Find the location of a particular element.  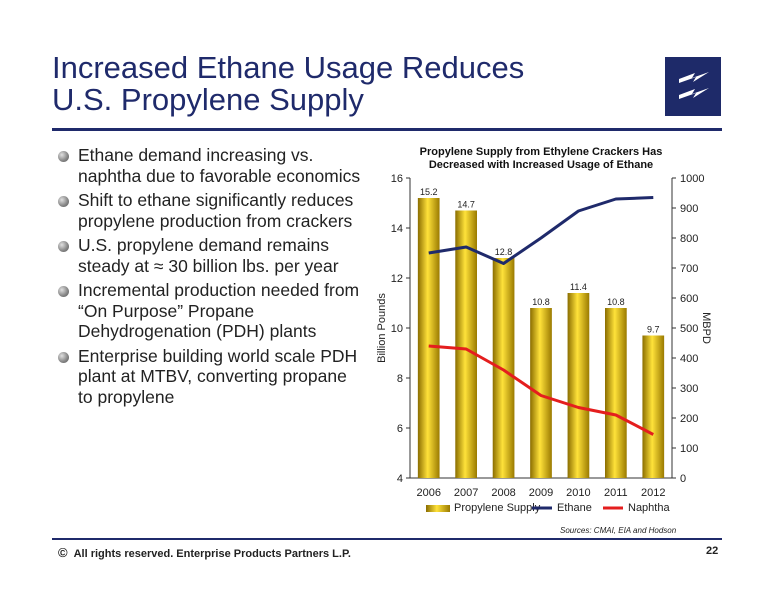

y-tick-label: 14 is located at coordinates (397, 229).